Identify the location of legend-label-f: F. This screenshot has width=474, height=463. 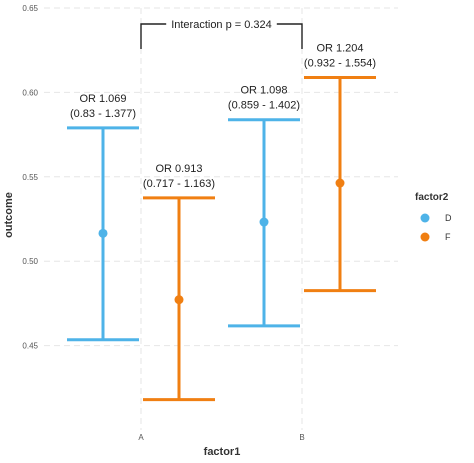
(448, 237).